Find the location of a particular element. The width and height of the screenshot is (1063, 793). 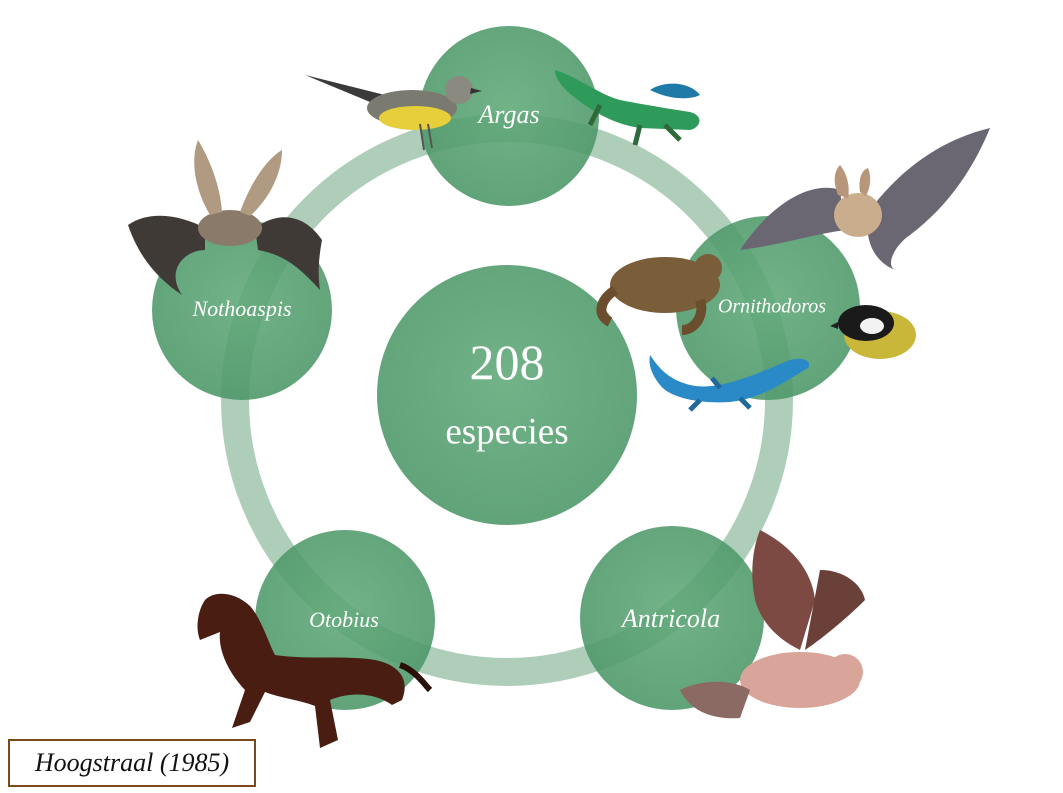

fruit-bat-icon is located at coordinates (772, 624).